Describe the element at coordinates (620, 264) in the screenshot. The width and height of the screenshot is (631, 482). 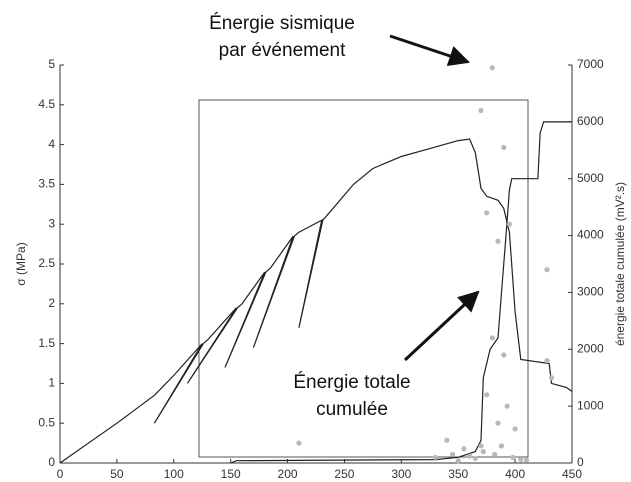
I see `y2-axis-label: énergie totale cumulée (mV².s)` at that location.